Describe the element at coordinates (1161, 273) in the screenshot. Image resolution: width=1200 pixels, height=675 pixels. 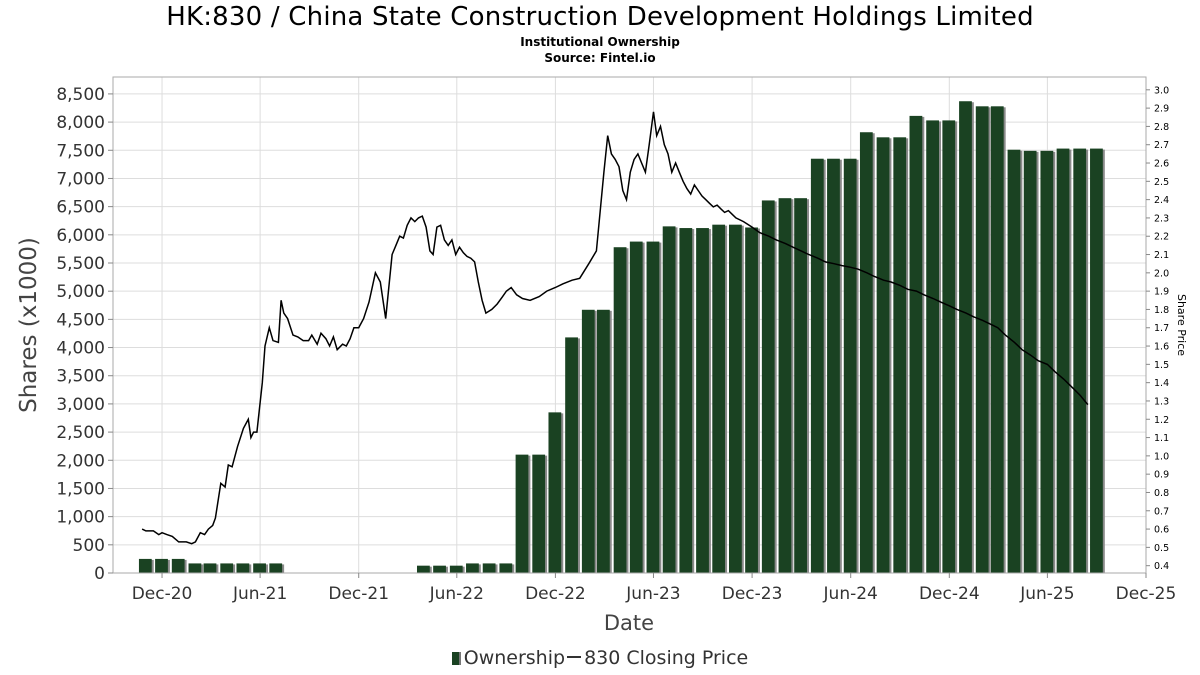
I see `y2-tick-label: 2.0` at that location.